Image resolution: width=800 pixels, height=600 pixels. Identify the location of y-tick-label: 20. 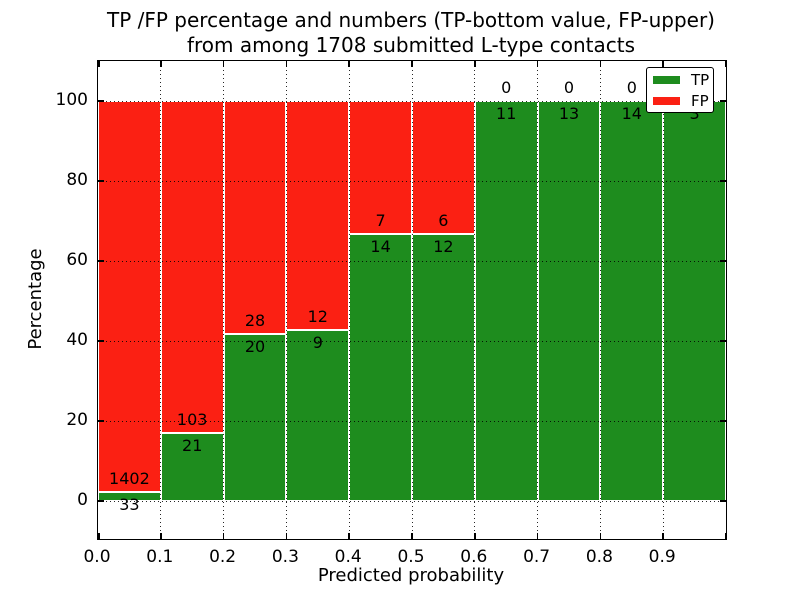
(77, 420).